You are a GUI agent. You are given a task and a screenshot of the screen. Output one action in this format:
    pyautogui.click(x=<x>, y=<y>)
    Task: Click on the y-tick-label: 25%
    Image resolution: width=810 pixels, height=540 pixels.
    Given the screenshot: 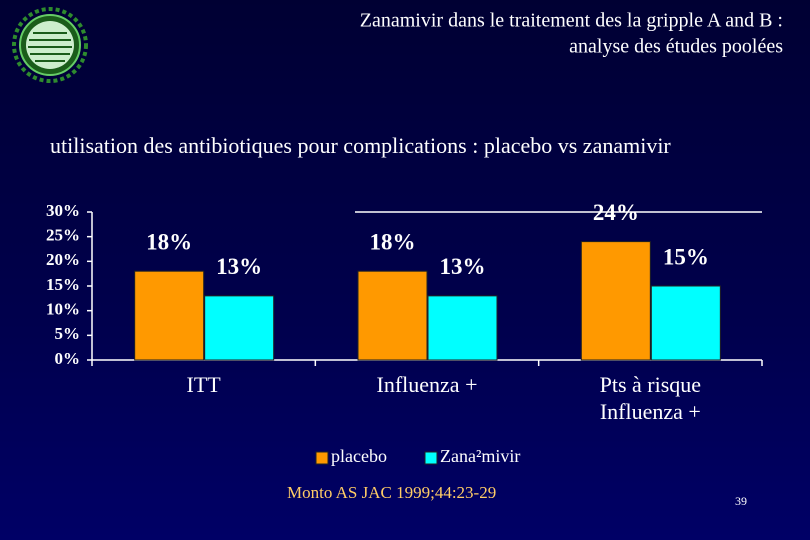 What is the action you would take?
    pyautogui.click(x=63, y=235)
    